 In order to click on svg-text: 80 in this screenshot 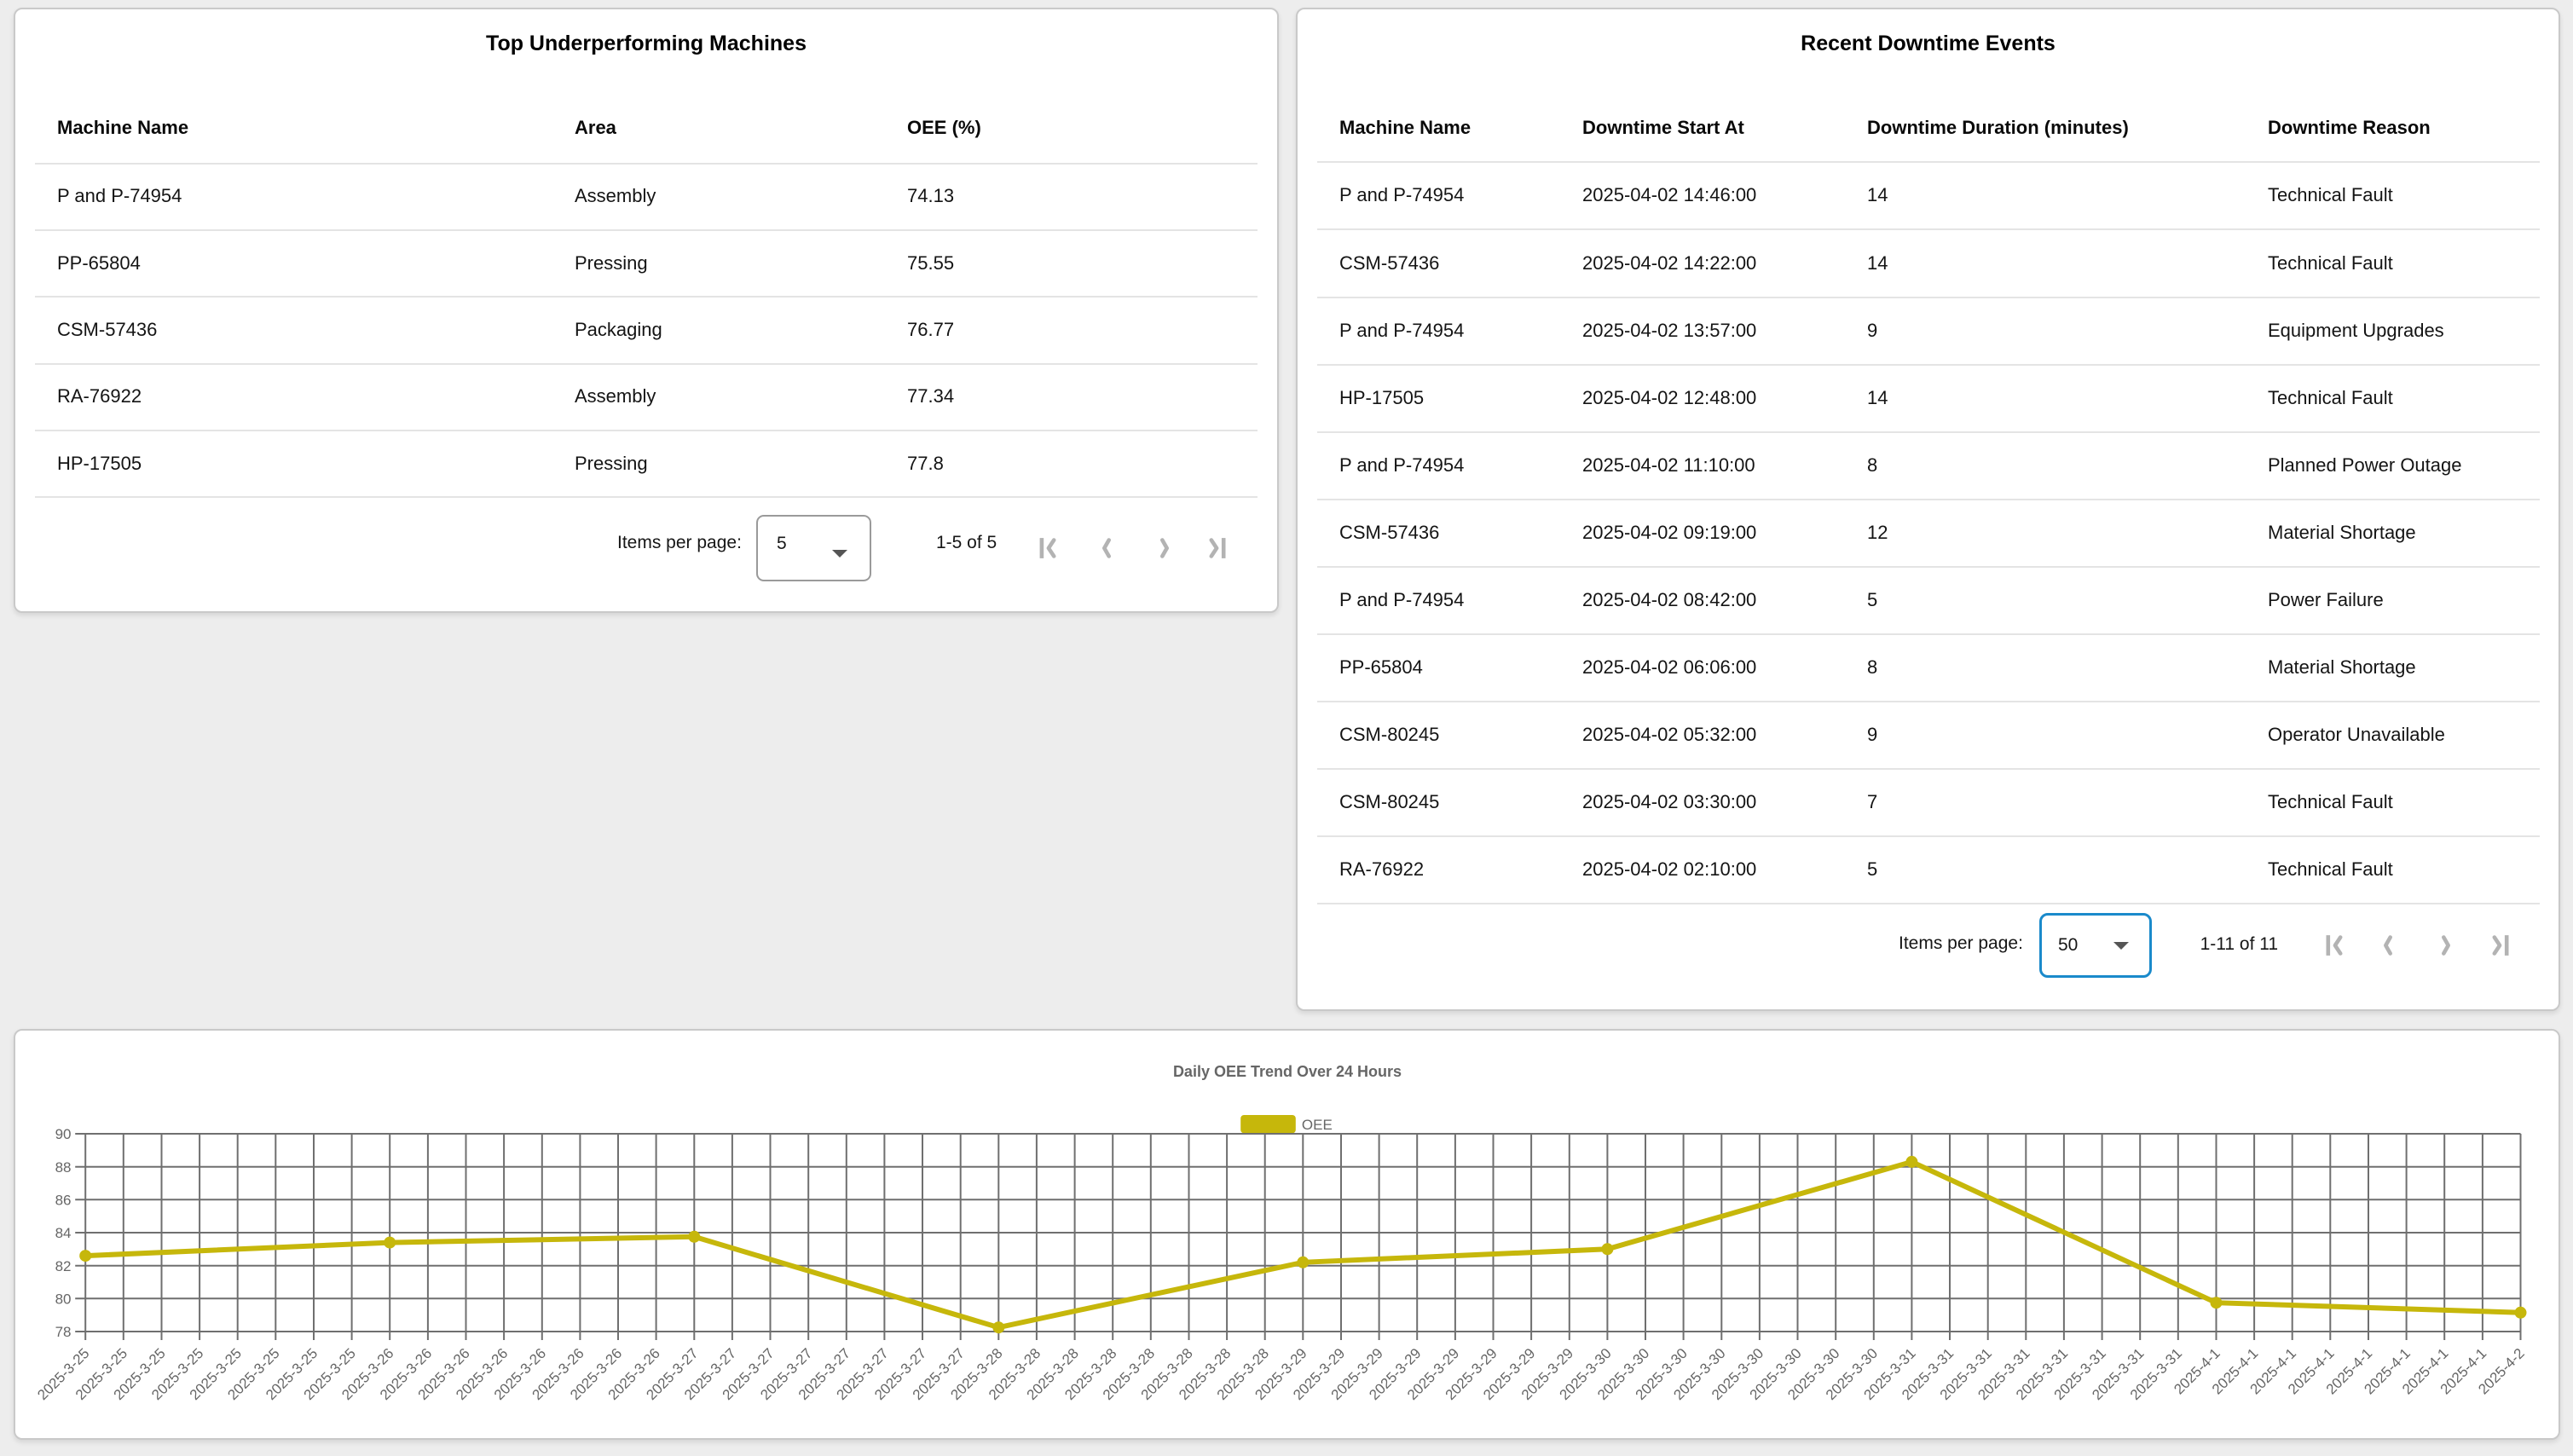, I will do `click(63, 1299)`.